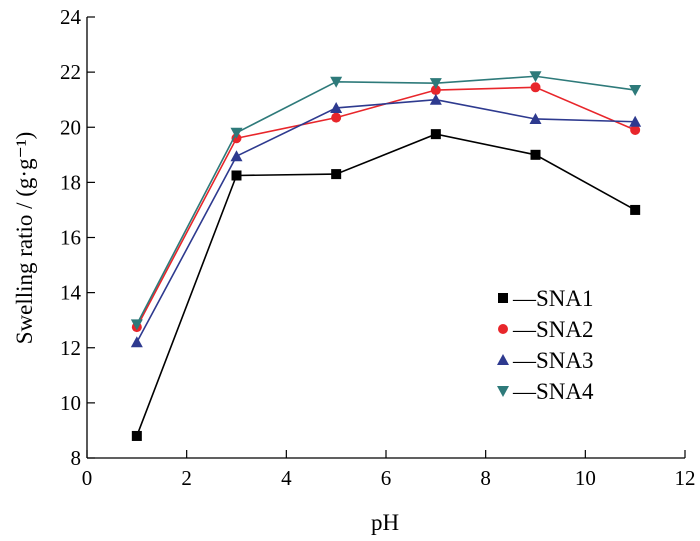 The image size is (700, 541). I want to click on x-tick-label: 6, so click(386, 478).